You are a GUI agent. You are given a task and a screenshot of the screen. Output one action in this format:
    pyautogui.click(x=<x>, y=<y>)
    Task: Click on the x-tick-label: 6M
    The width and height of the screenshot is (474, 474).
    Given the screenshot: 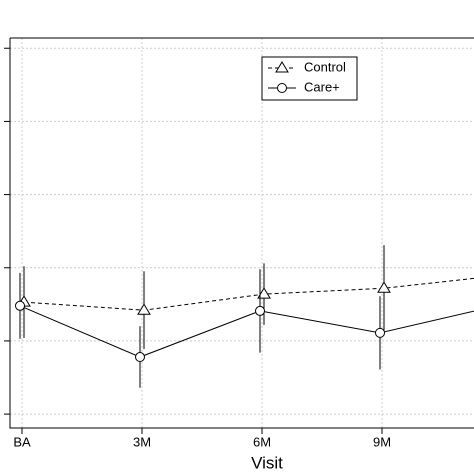 What is the action you would take?
    pyautogui.click(x=262, y=441)
    